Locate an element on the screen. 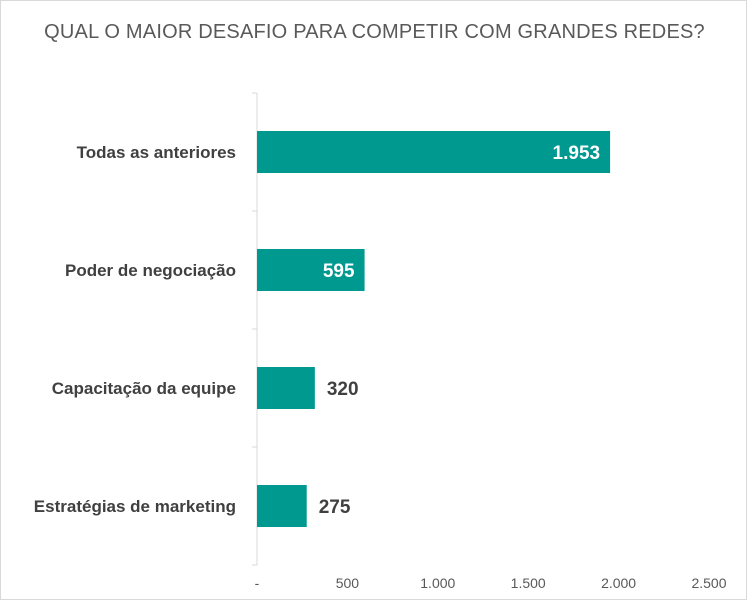 Image resolution: width=747 pixels, height=600 pixels. x-tick-label: 500 is located at coordinates (348, 583).